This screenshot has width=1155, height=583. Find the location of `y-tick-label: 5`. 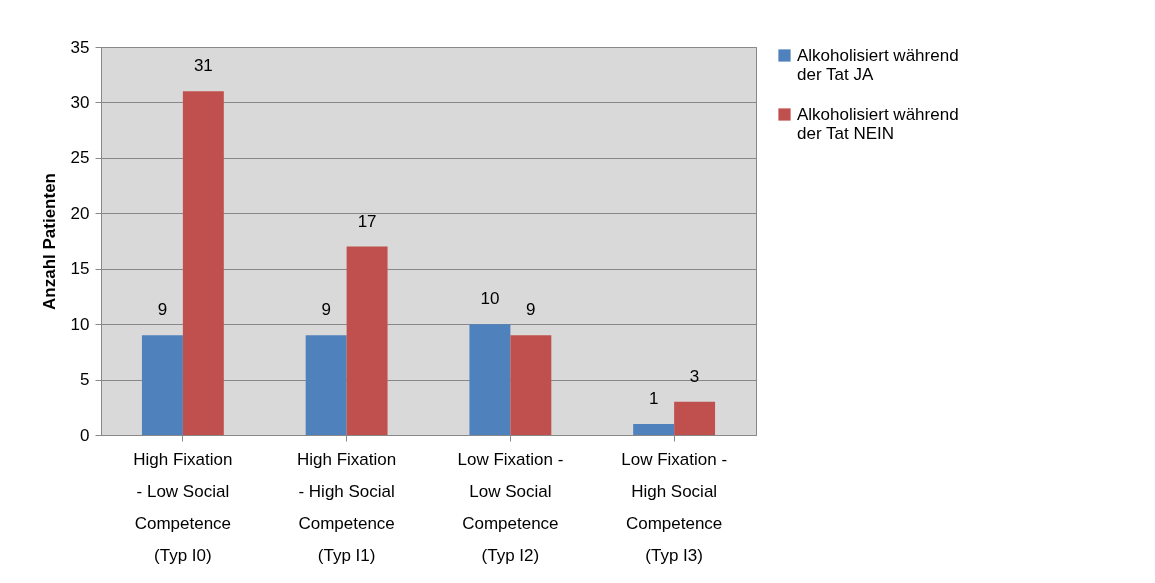

y-tick-label: 5 is located at coordinates (85, 380).